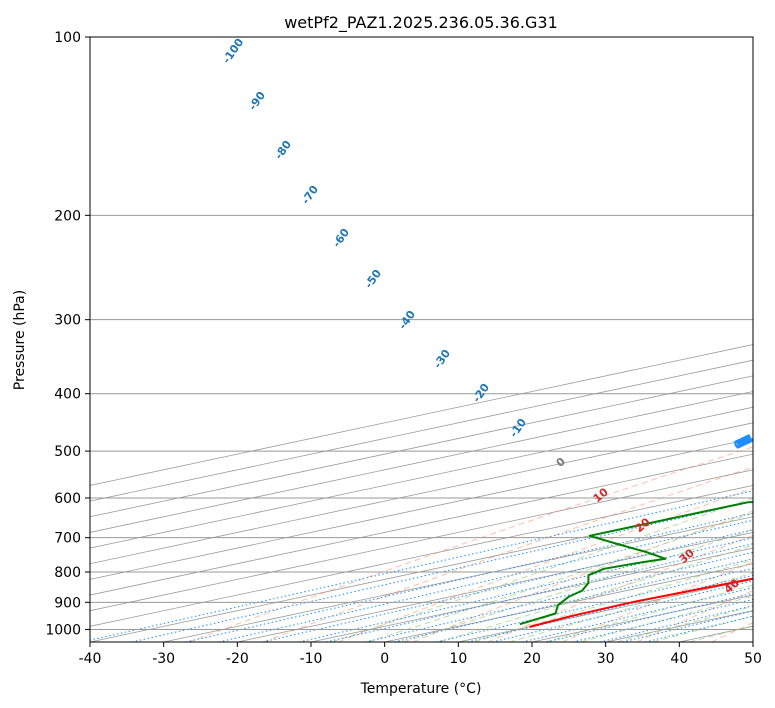  What do you see at coordinates (67, 216) in the screenshot?
I see `y-tick-label: 200` at bounding box center [67, 216].